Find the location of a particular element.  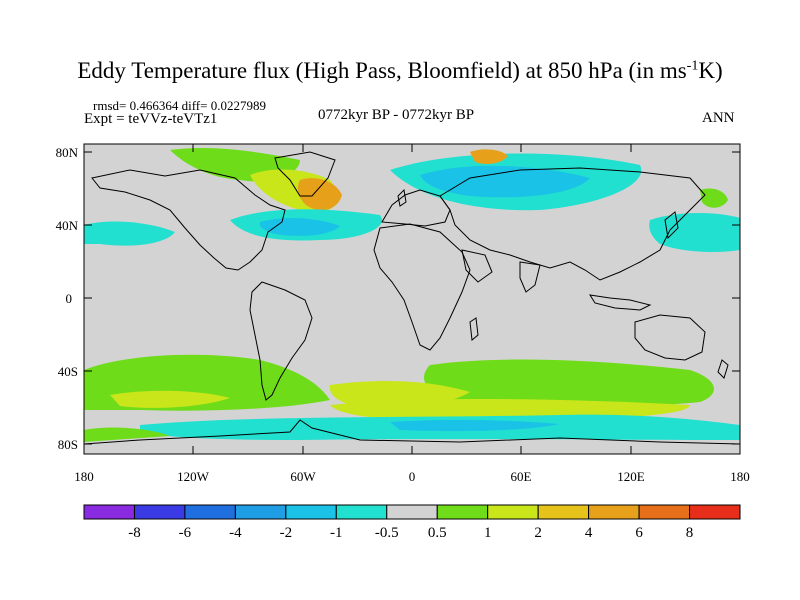

colorbar-label: -1 is located at coordinates (336, 533).